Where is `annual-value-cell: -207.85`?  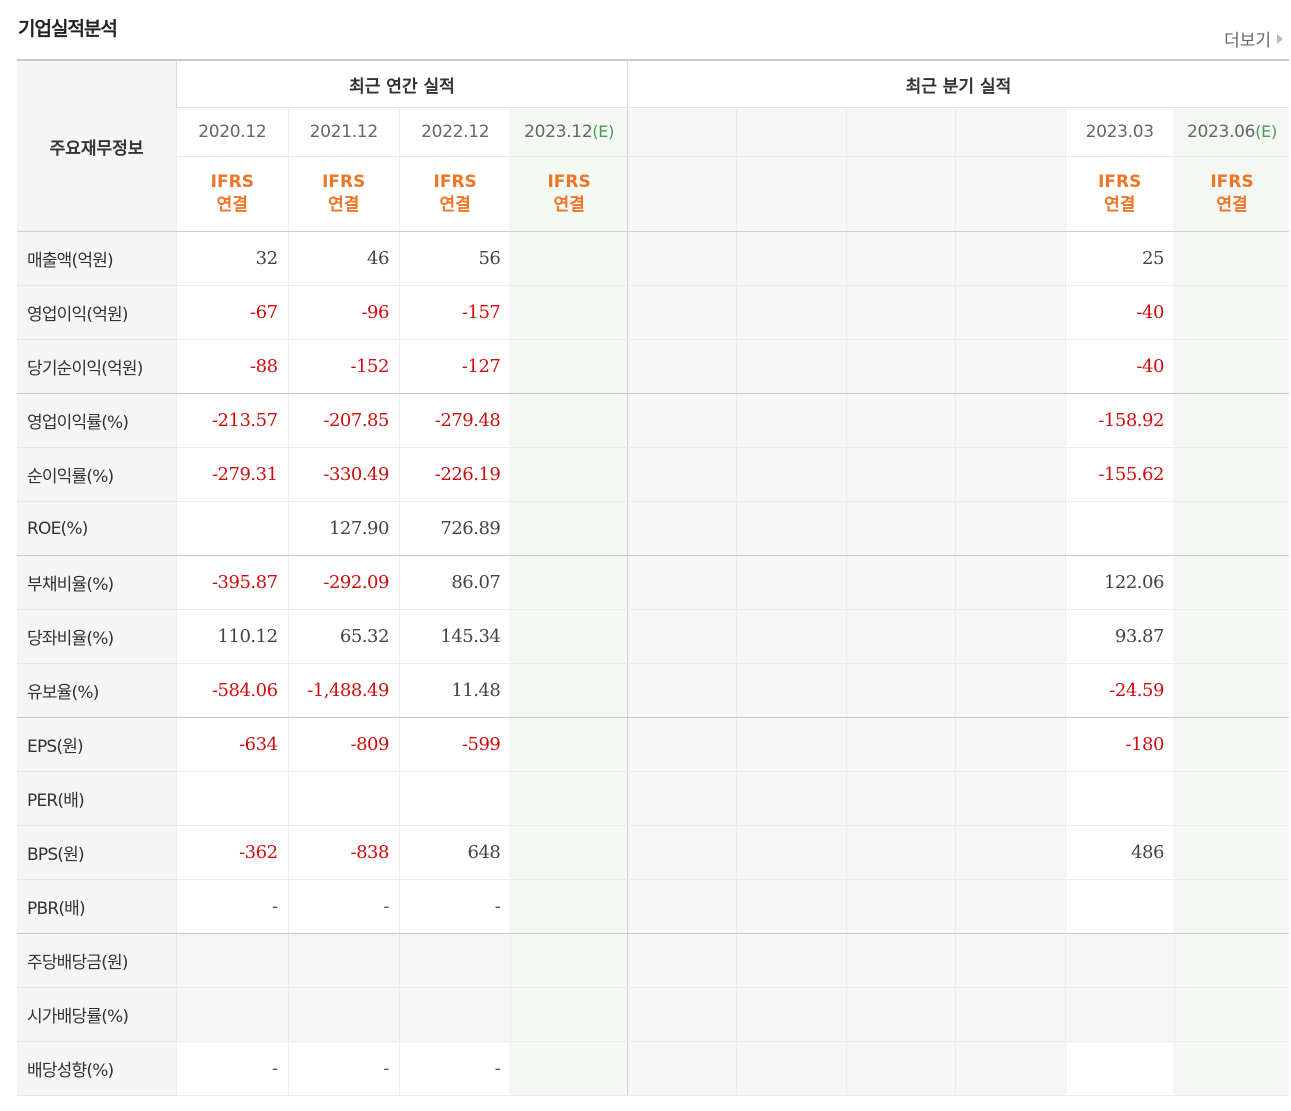
annual-value-cell: -207.85 is located at coordinates (343, 420).